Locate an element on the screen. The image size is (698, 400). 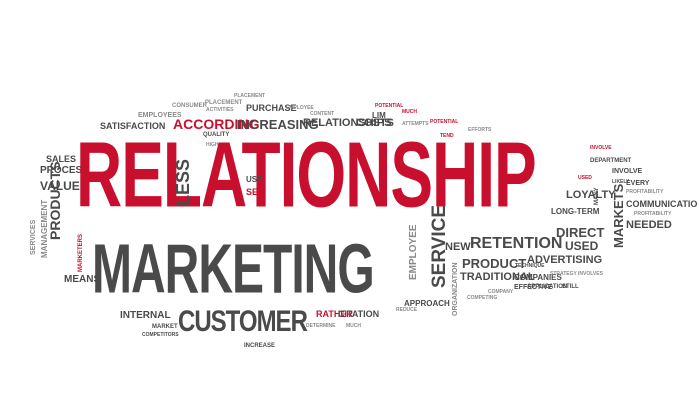
cloud-word: COMPANY is located at coordinates (501, 292).